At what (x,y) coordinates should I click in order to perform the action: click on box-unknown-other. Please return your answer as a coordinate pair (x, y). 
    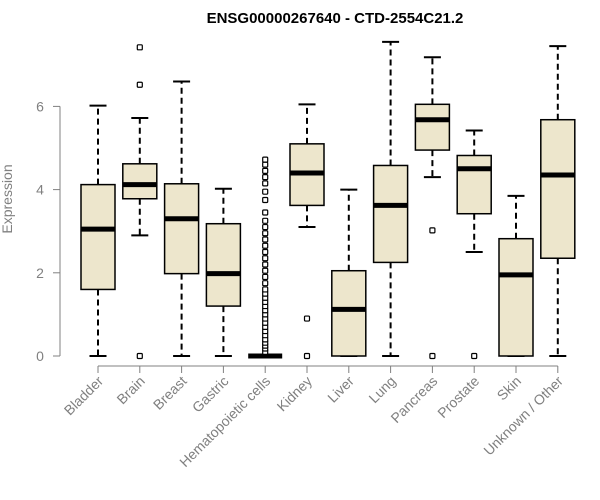
    Looking at the image, I should click on (558, 201).